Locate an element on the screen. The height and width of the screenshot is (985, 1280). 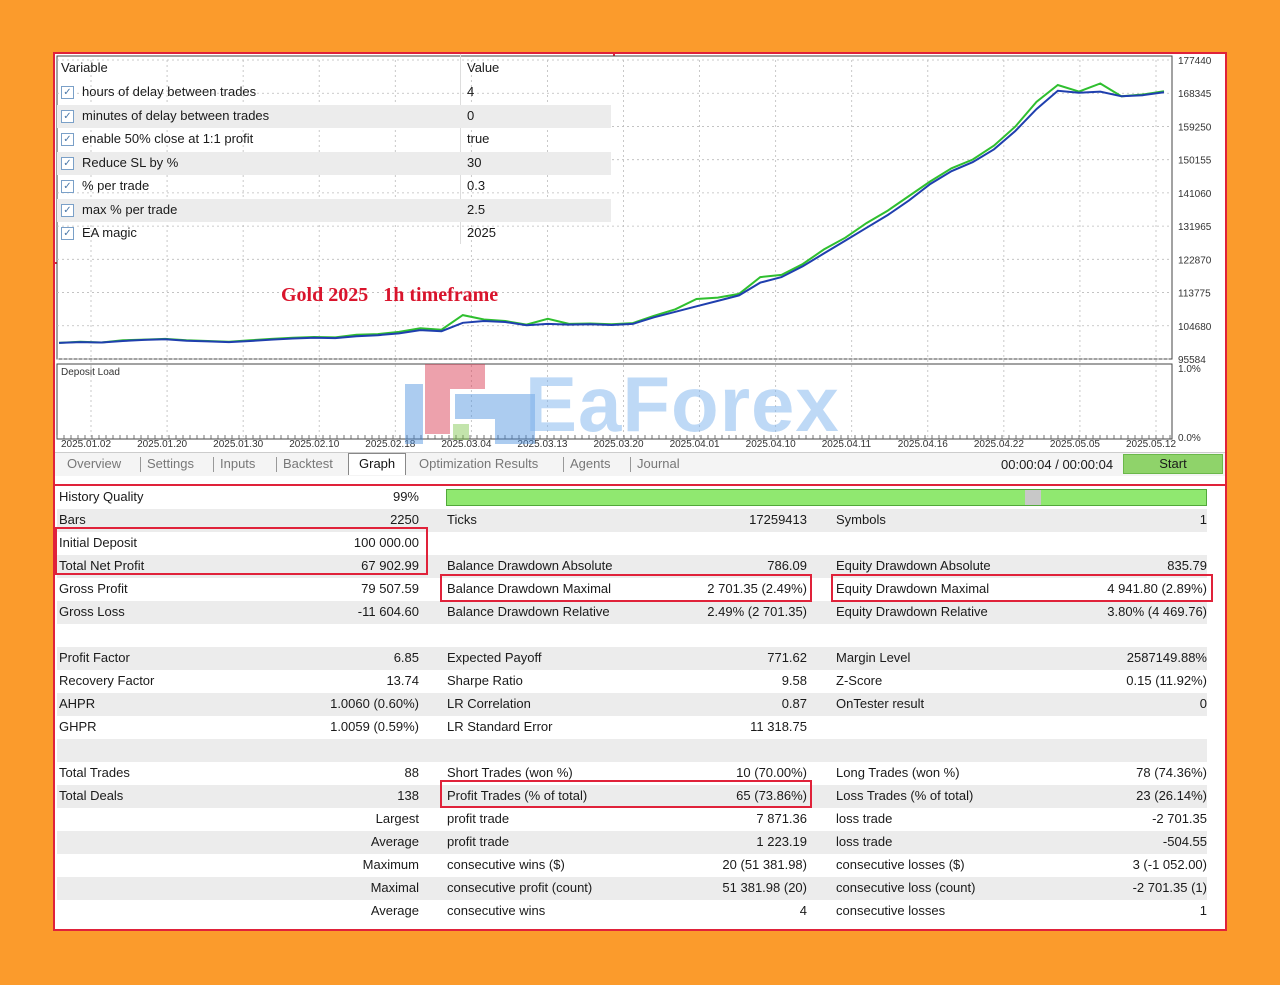
metric-value: 23 (26.14%) is located at coordinates (1171, 795).